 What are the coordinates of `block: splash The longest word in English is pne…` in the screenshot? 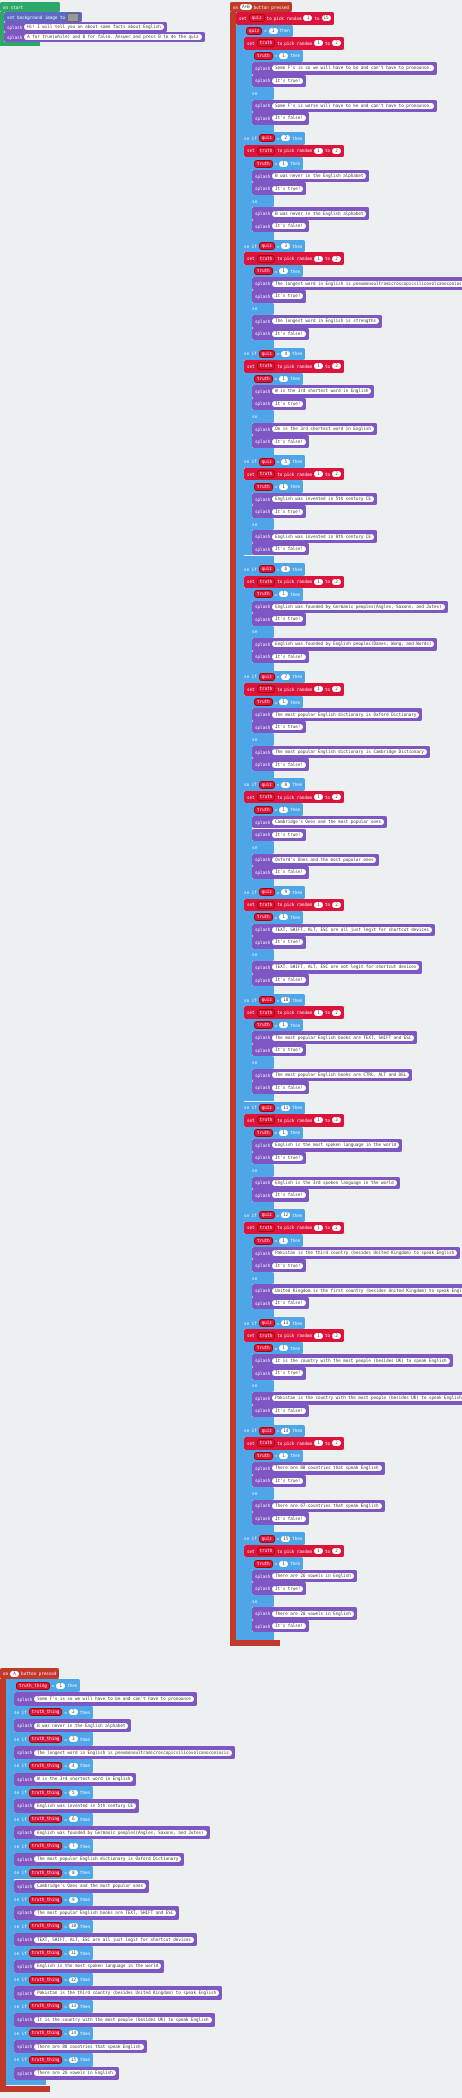 It's located at (124, 1752).